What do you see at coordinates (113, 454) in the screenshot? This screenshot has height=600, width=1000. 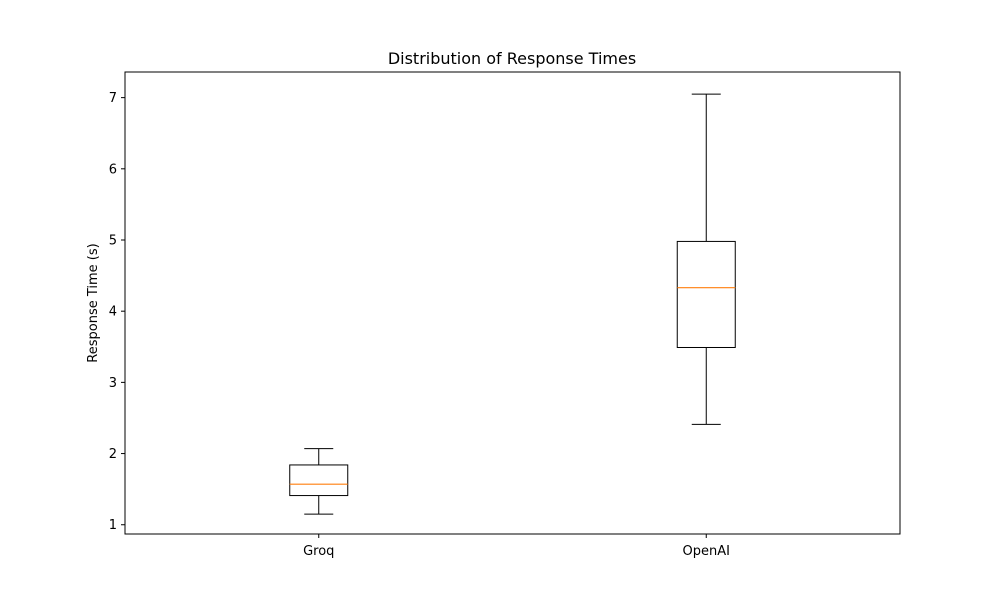 I see `y-tick-label: 2` at bounding box center [113, 454].